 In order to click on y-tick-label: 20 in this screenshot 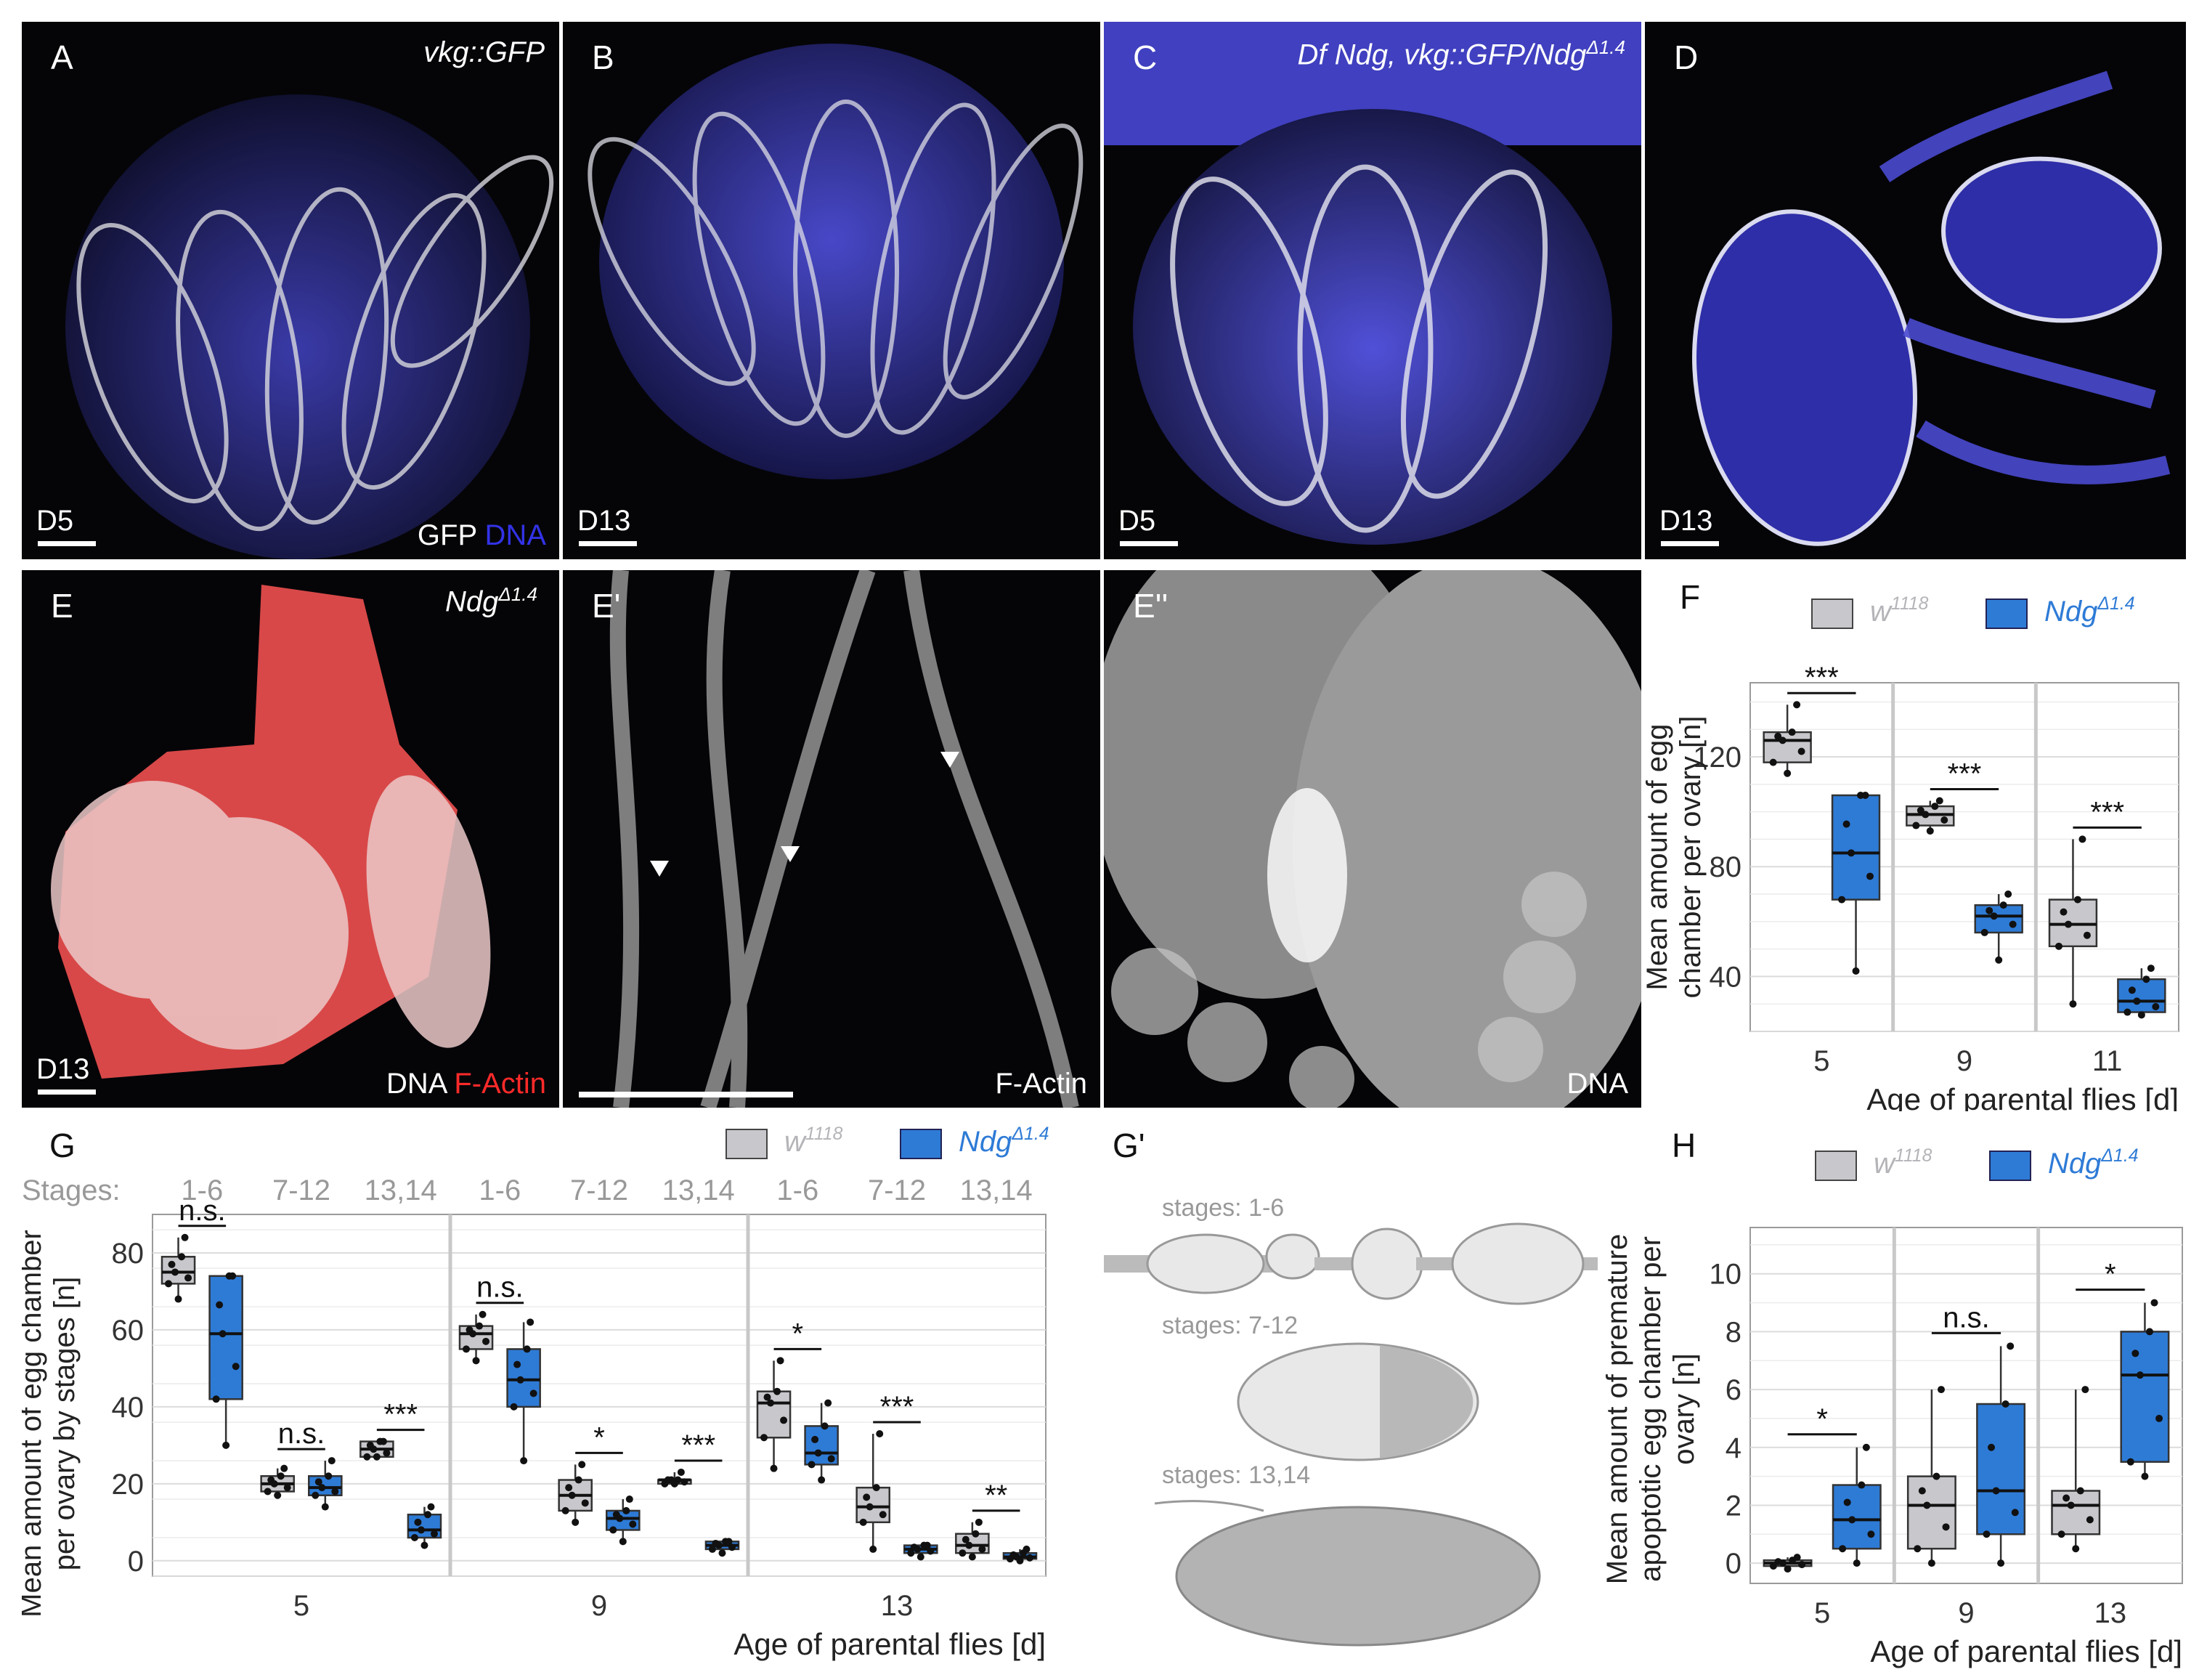, I will do `click(128, 1485)`.